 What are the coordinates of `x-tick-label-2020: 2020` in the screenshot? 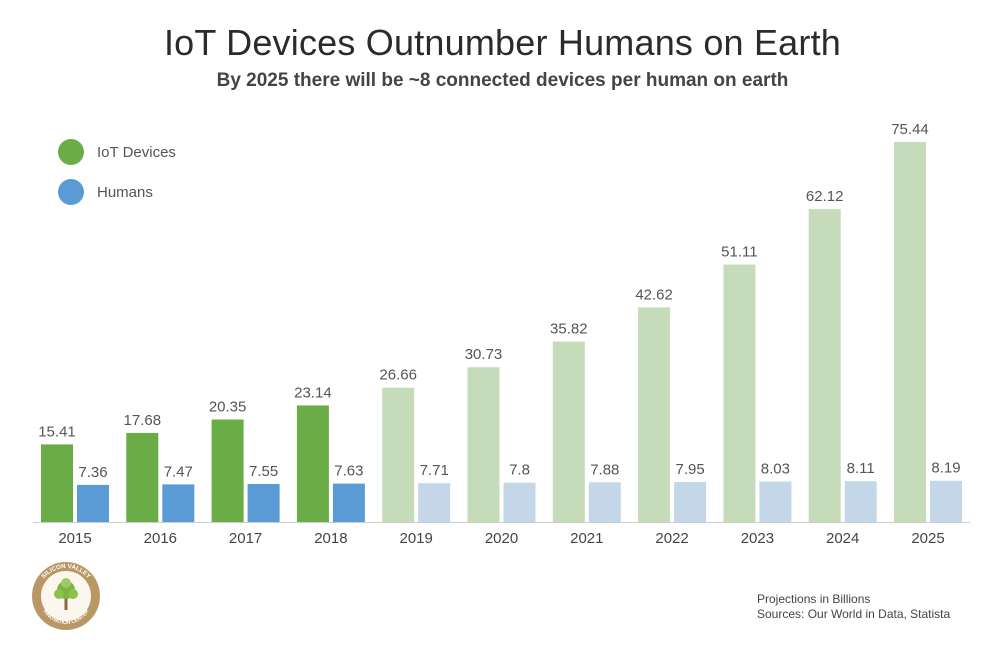 It's located at (501, 538).